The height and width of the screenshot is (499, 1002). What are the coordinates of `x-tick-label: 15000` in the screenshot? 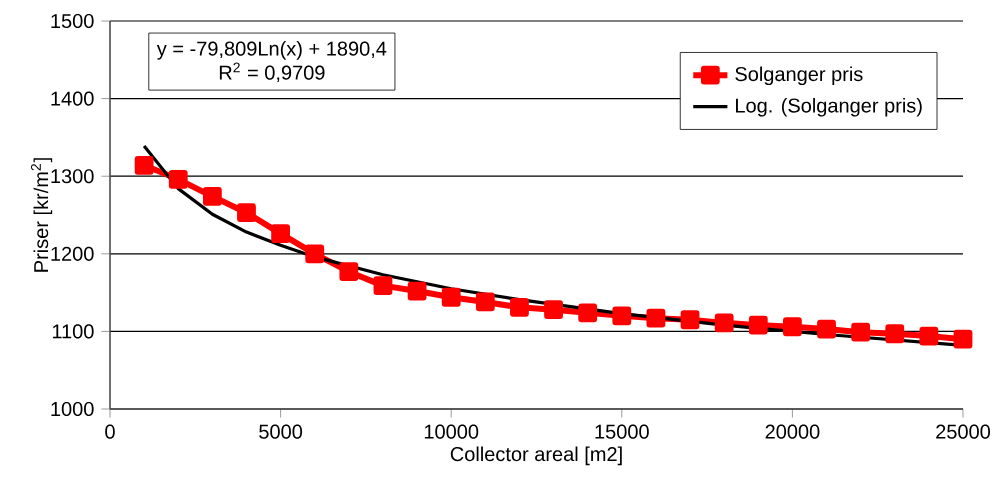 It's located at (622, 431).